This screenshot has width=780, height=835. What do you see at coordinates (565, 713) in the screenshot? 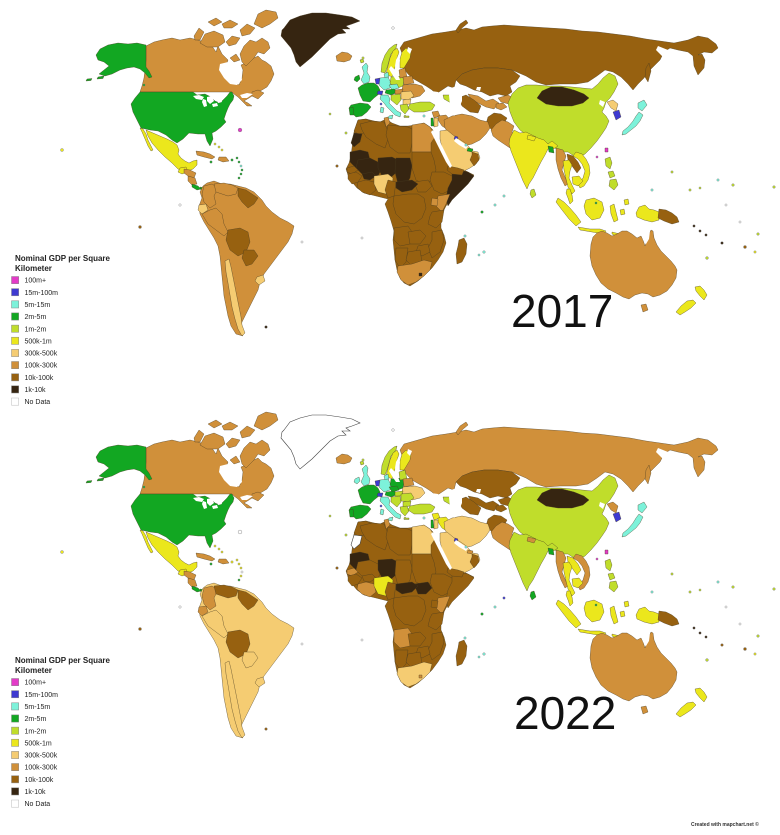
I see `svg-text: 2022` at bounding box center [565, 713].